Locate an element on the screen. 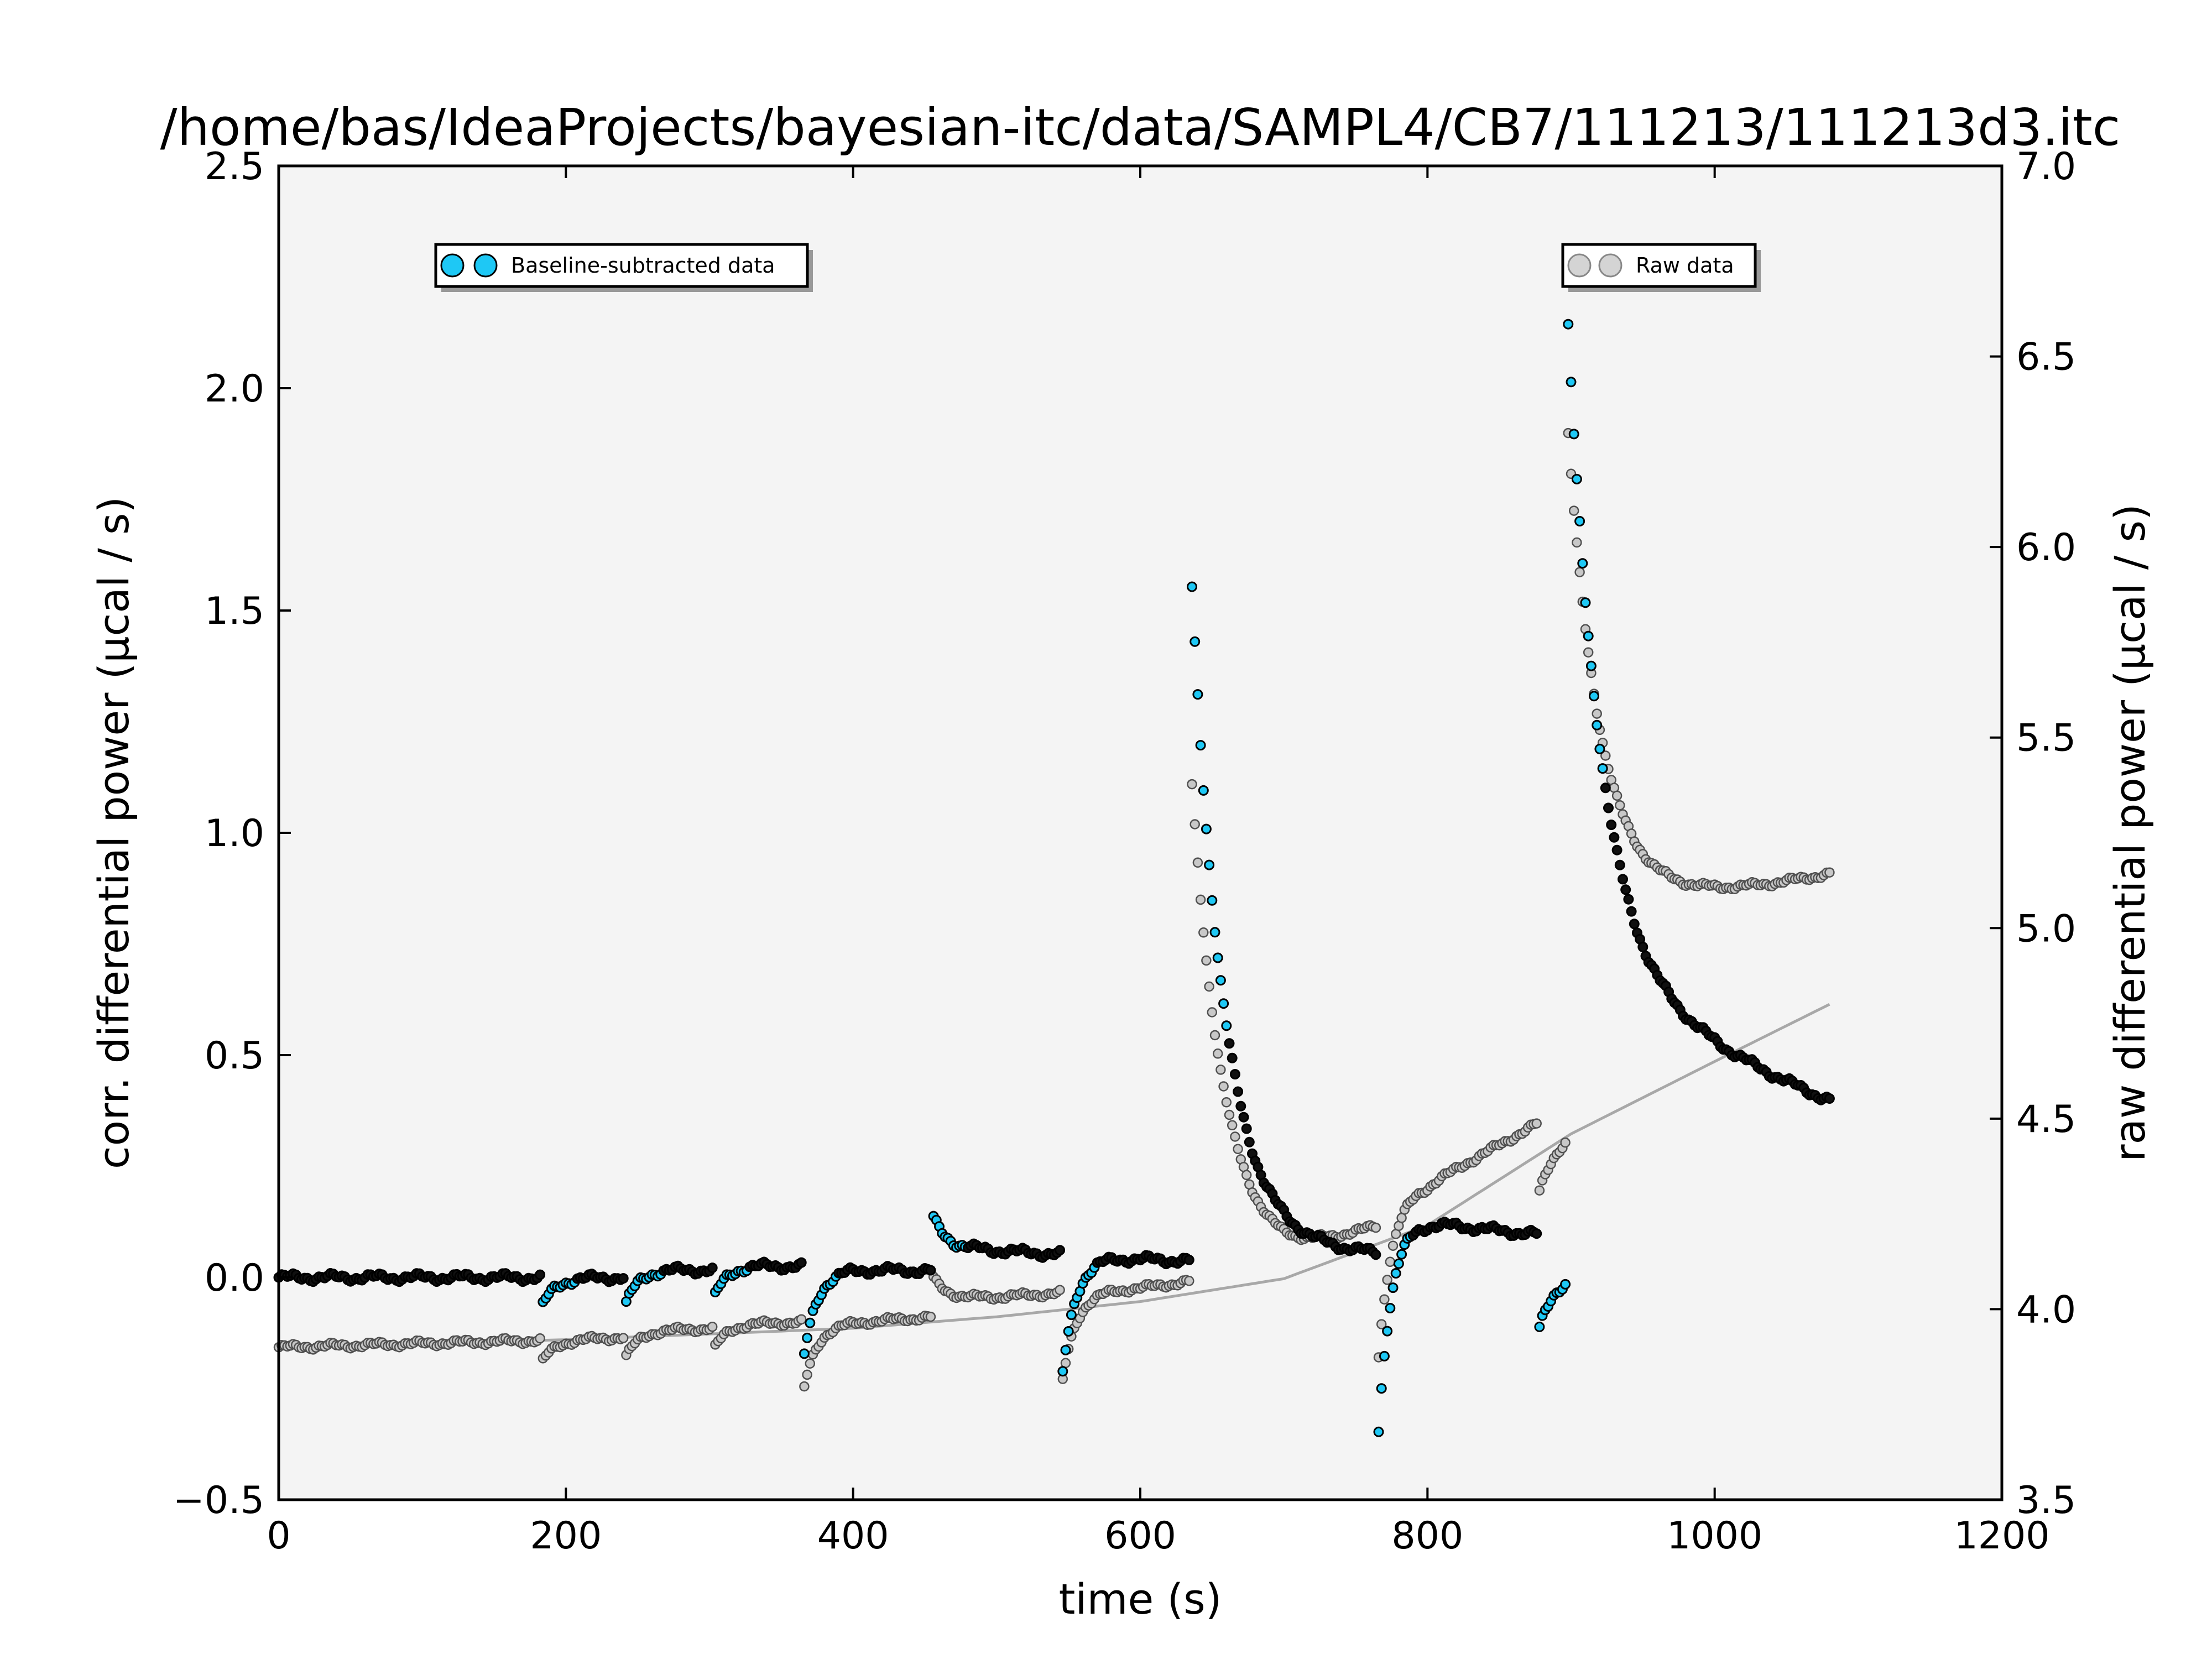  x-tick-label: 0 is located at coordinates (279, 1536).